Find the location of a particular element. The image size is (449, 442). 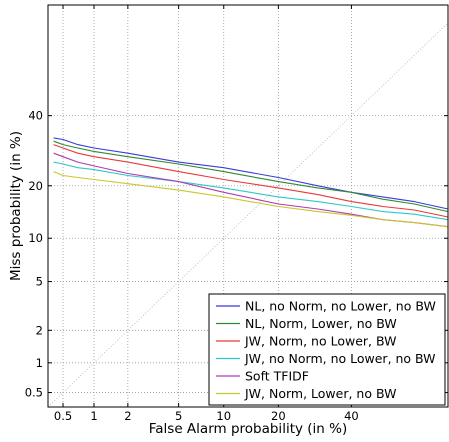

legend-entry-4: JW, no Norm, no Lower, no BW is located at coordinates (340, 358).